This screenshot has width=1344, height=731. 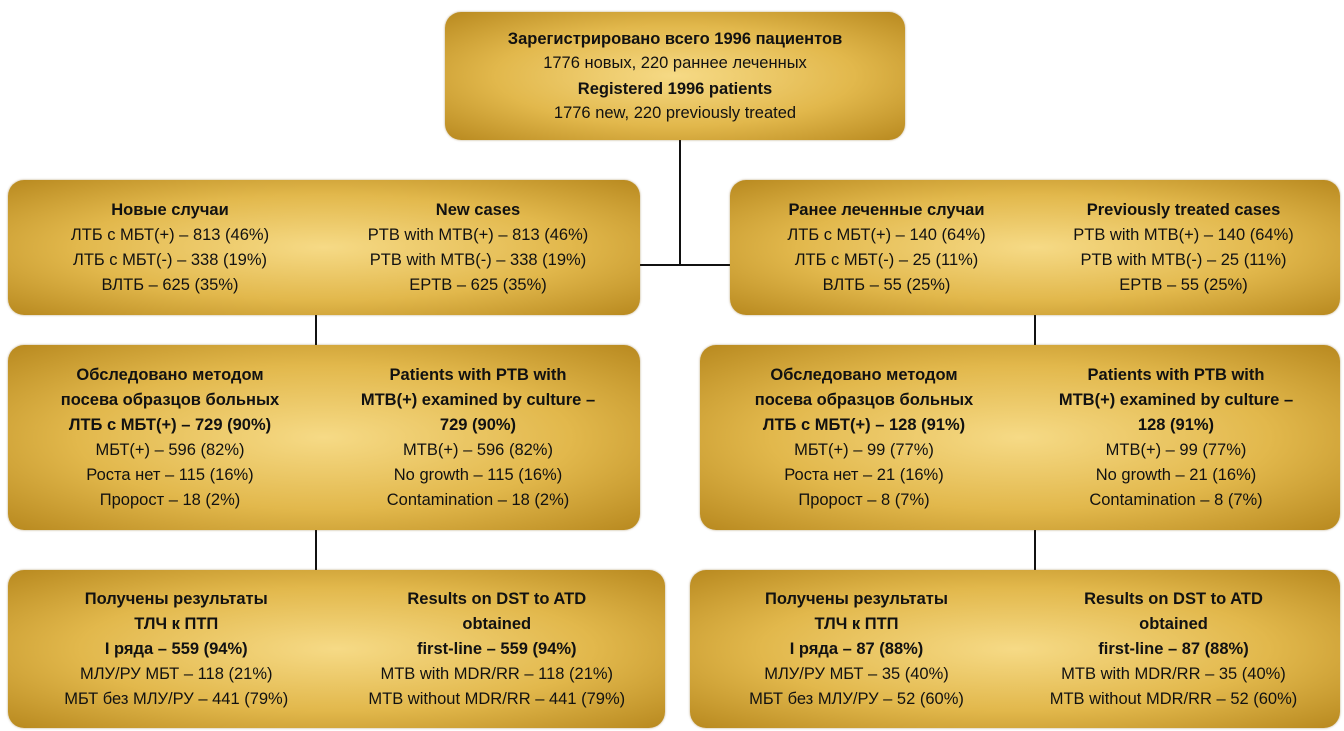 What do you see at coordinates (675, 113) in the screenshot?
I see `text-line: 1776 new, 220 previously treated` at bounding box center [675, 113].